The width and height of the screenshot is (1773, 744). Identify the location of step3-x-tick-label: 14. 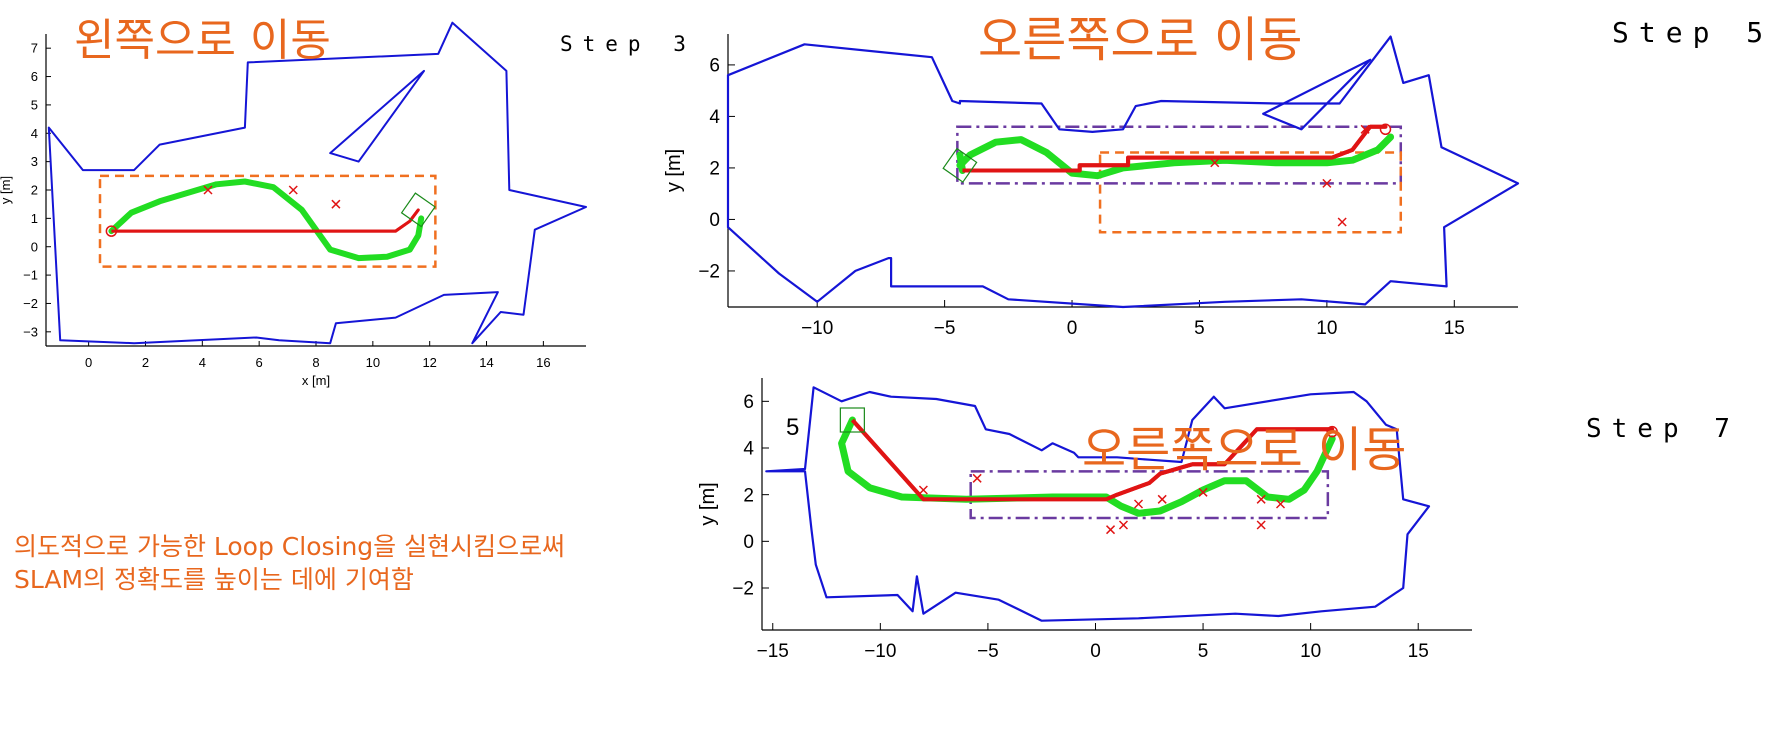
(486, 362).